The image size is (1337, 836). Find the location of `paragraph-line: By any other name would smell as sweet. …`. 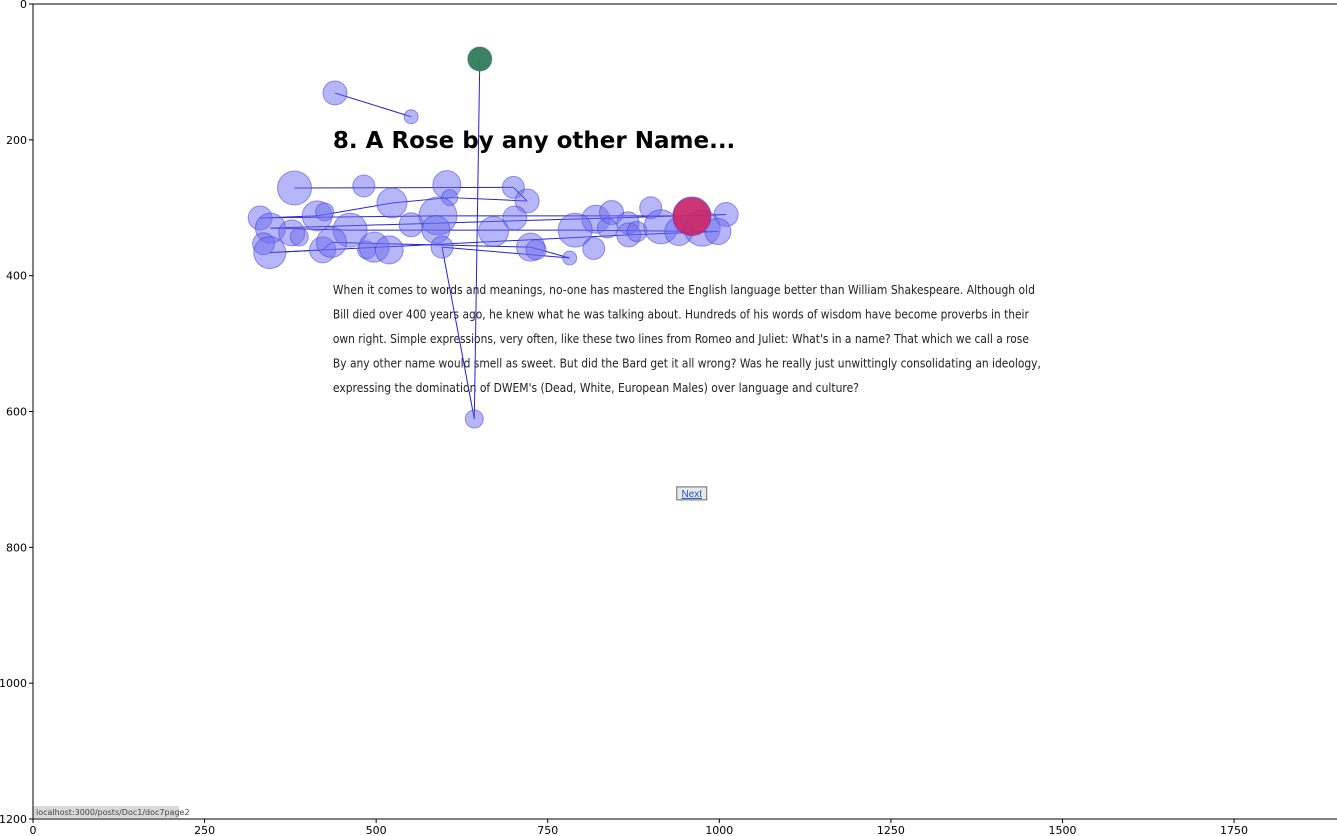

paragraph-line: By any other name would smell as sweet. … is located at coordinates (687, 362).